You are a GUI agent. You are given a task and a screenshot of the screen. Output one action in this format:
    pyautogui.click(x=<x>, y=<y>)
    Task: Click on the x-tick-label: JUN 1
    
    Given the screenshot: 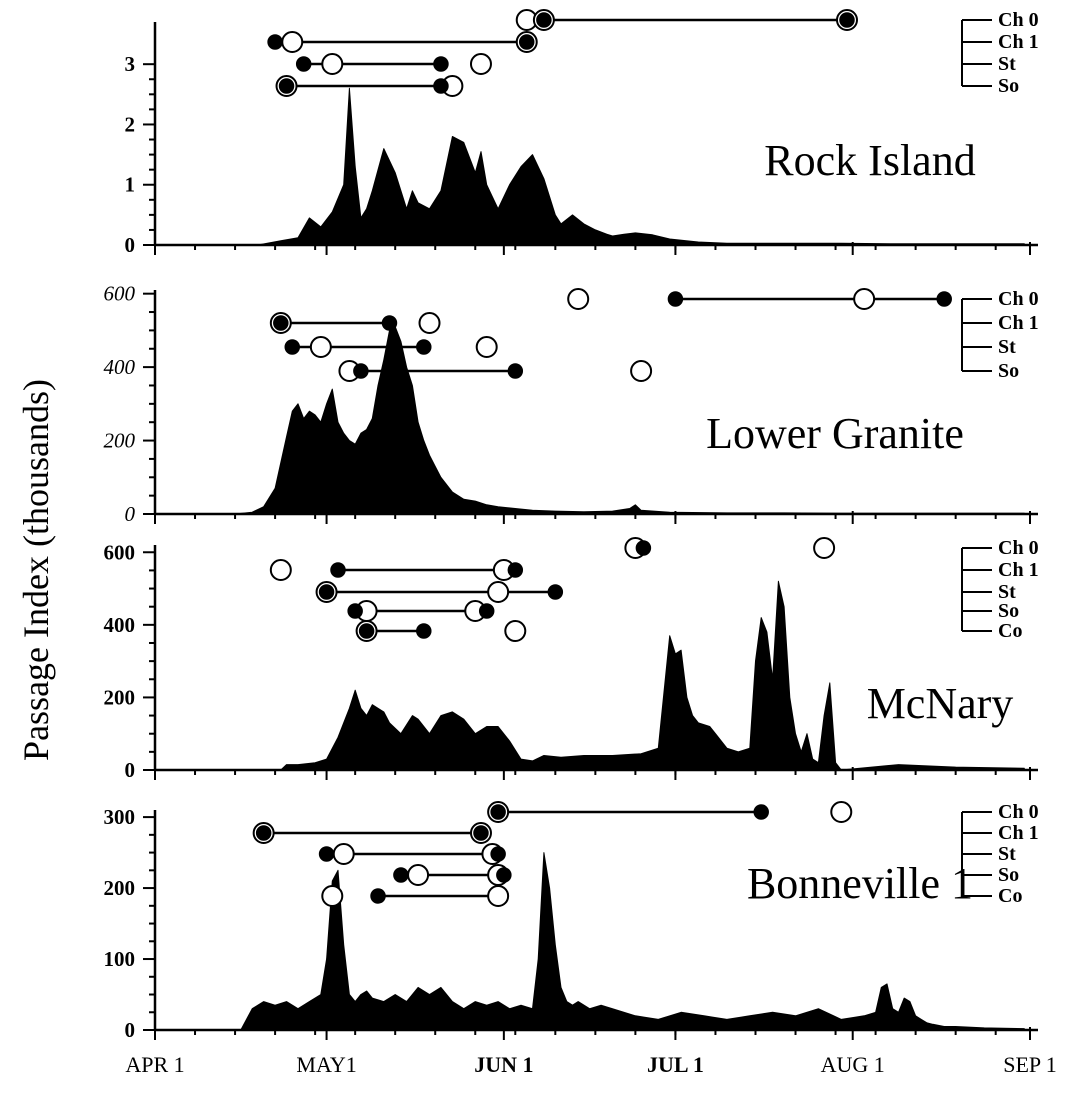 What is the action you would take?
    pyautogui.click(x=503, y=1064)
    